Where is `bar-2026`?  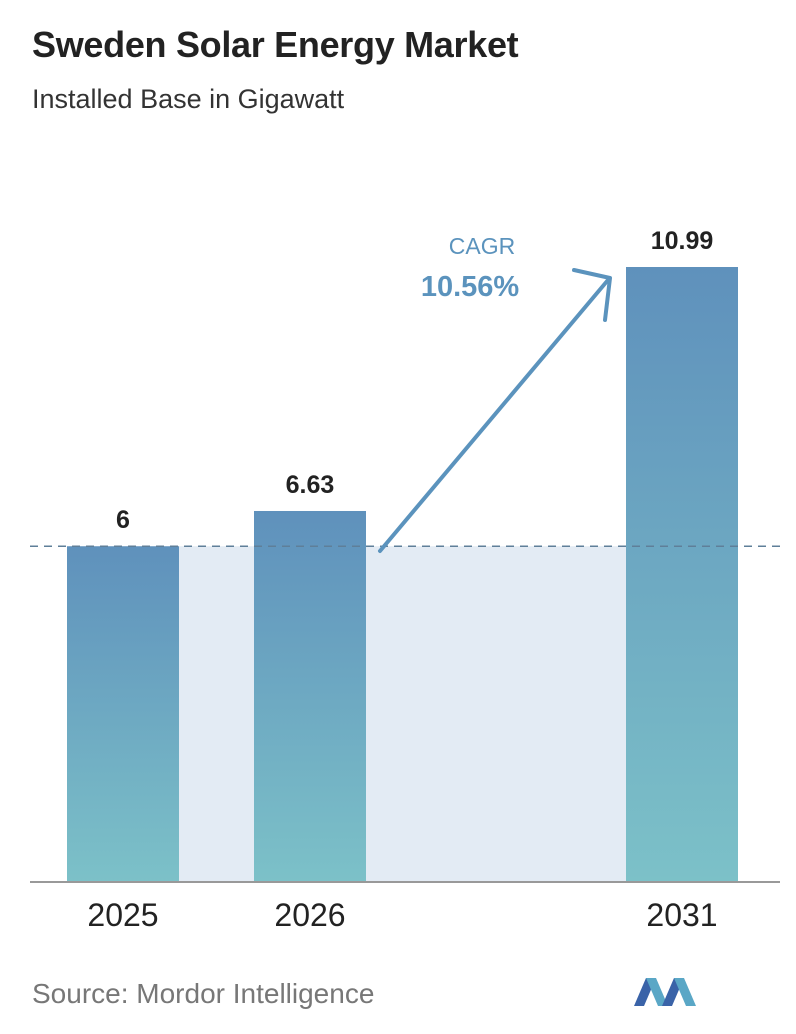 bar-2026 is located at coordinates (310, 696).